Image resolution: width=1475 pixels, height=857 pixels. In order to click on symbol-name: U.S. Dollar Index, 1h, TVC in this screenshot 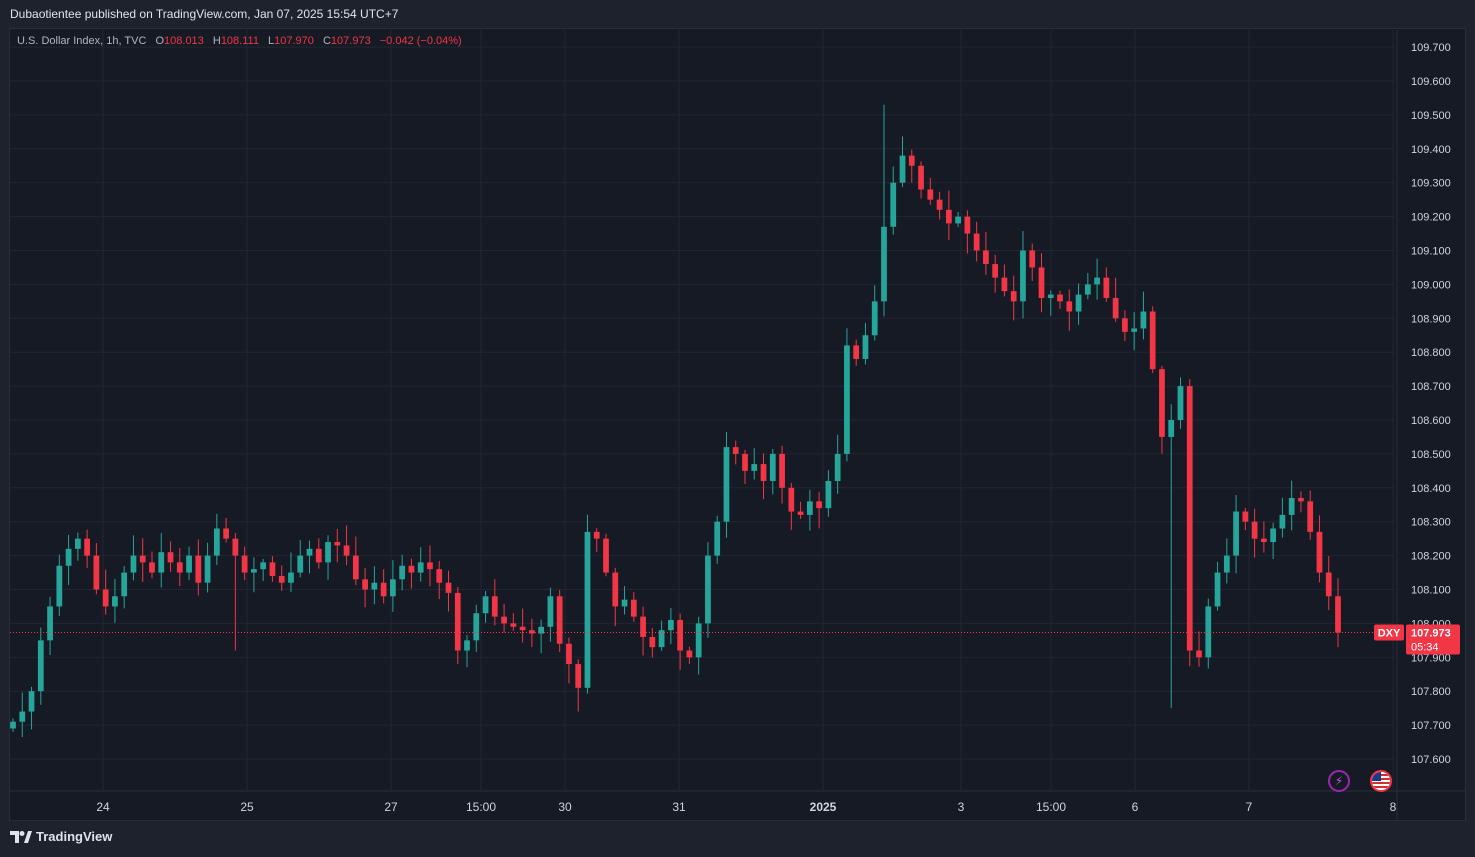, I will do `click(82, 41)`.